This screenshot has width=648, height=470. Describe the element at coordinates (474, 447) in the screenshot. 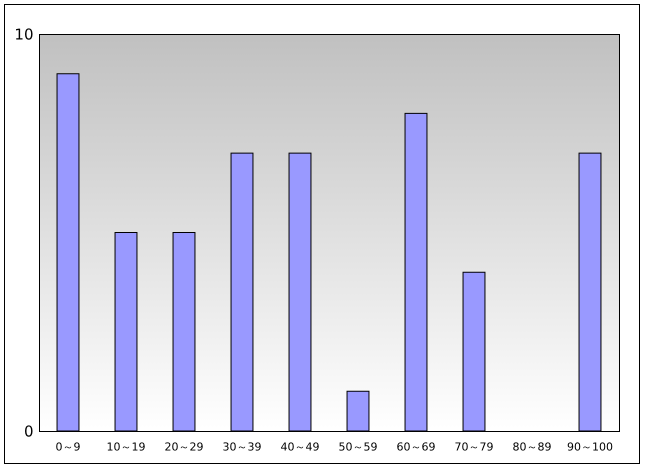

I see `x-tick-label: 70～79` at that location.